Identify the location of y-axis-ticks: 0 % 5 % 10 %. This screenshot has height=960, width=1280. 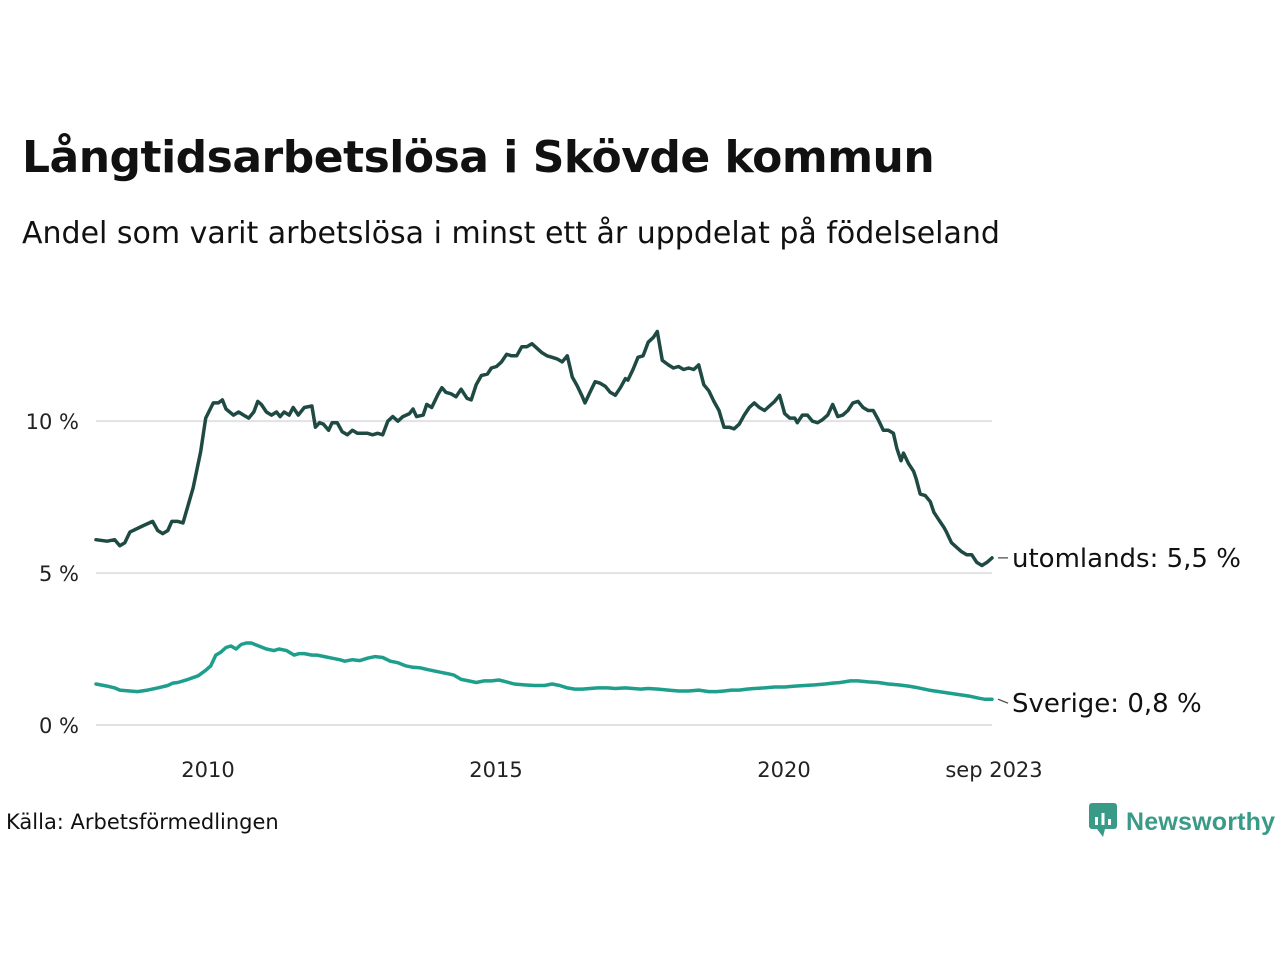
(52, 574).